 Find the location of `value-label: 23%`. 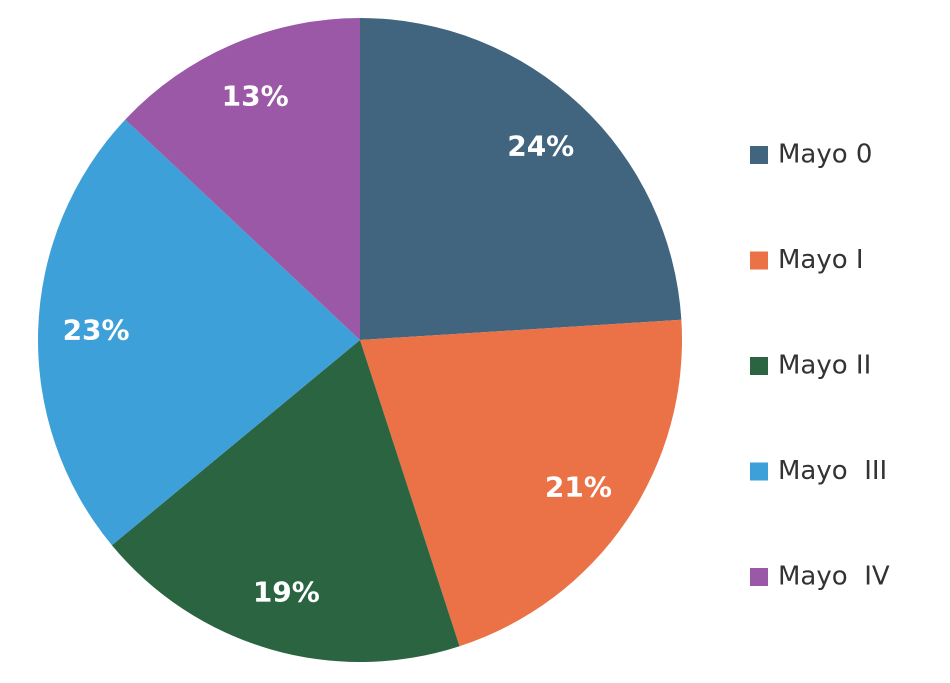

value-label: 23% is located at coordinates (96, 330).